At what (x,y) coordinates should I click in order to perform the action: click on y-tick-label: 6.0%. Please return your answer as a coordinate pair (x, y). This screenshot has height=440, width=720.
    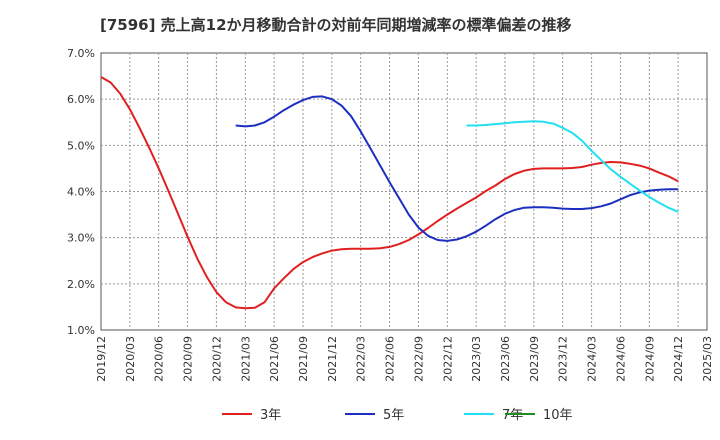
    Looking at the image, I should click on (81, 99).